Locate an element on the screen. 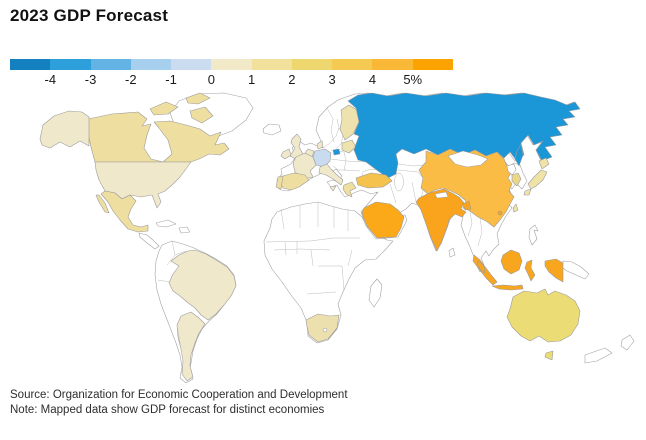  legend-tick-label: 2 is located at coordinates (292, 79).